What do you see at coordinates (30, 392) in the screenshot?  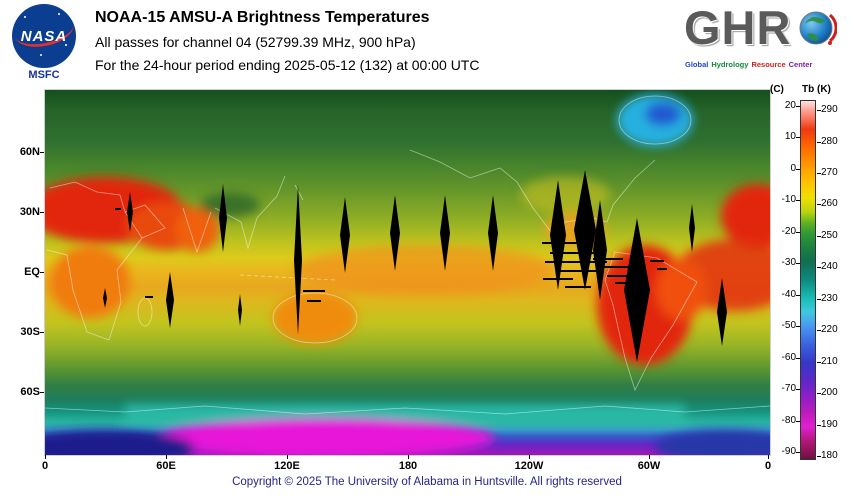 I see `lat-label: 60S` at bounding box center [30, 392].